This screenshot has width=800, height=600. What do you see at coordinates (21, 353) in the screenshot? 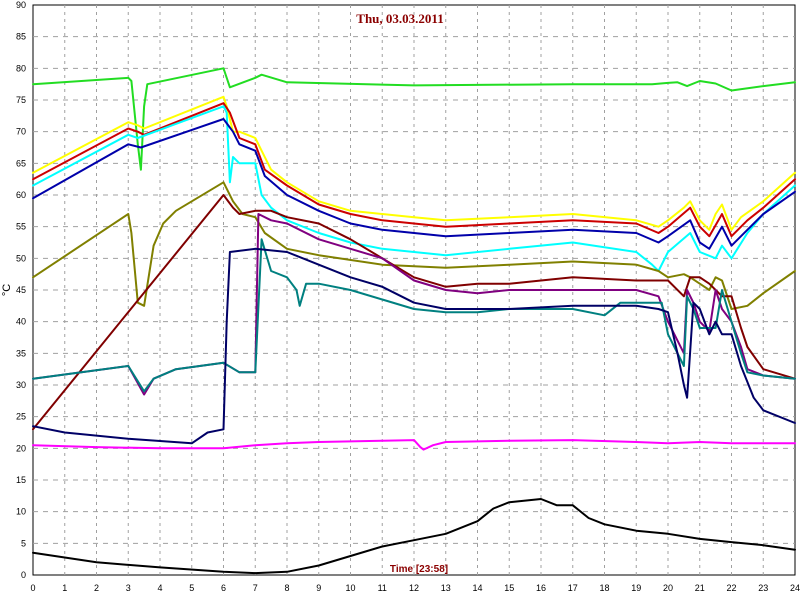
I see `y-tick-label: 35` at bounding box center [21, 353].